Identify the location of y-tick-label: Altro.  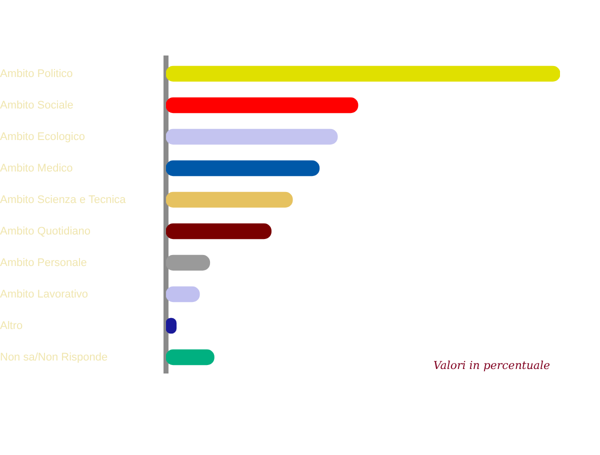
(11, 326).